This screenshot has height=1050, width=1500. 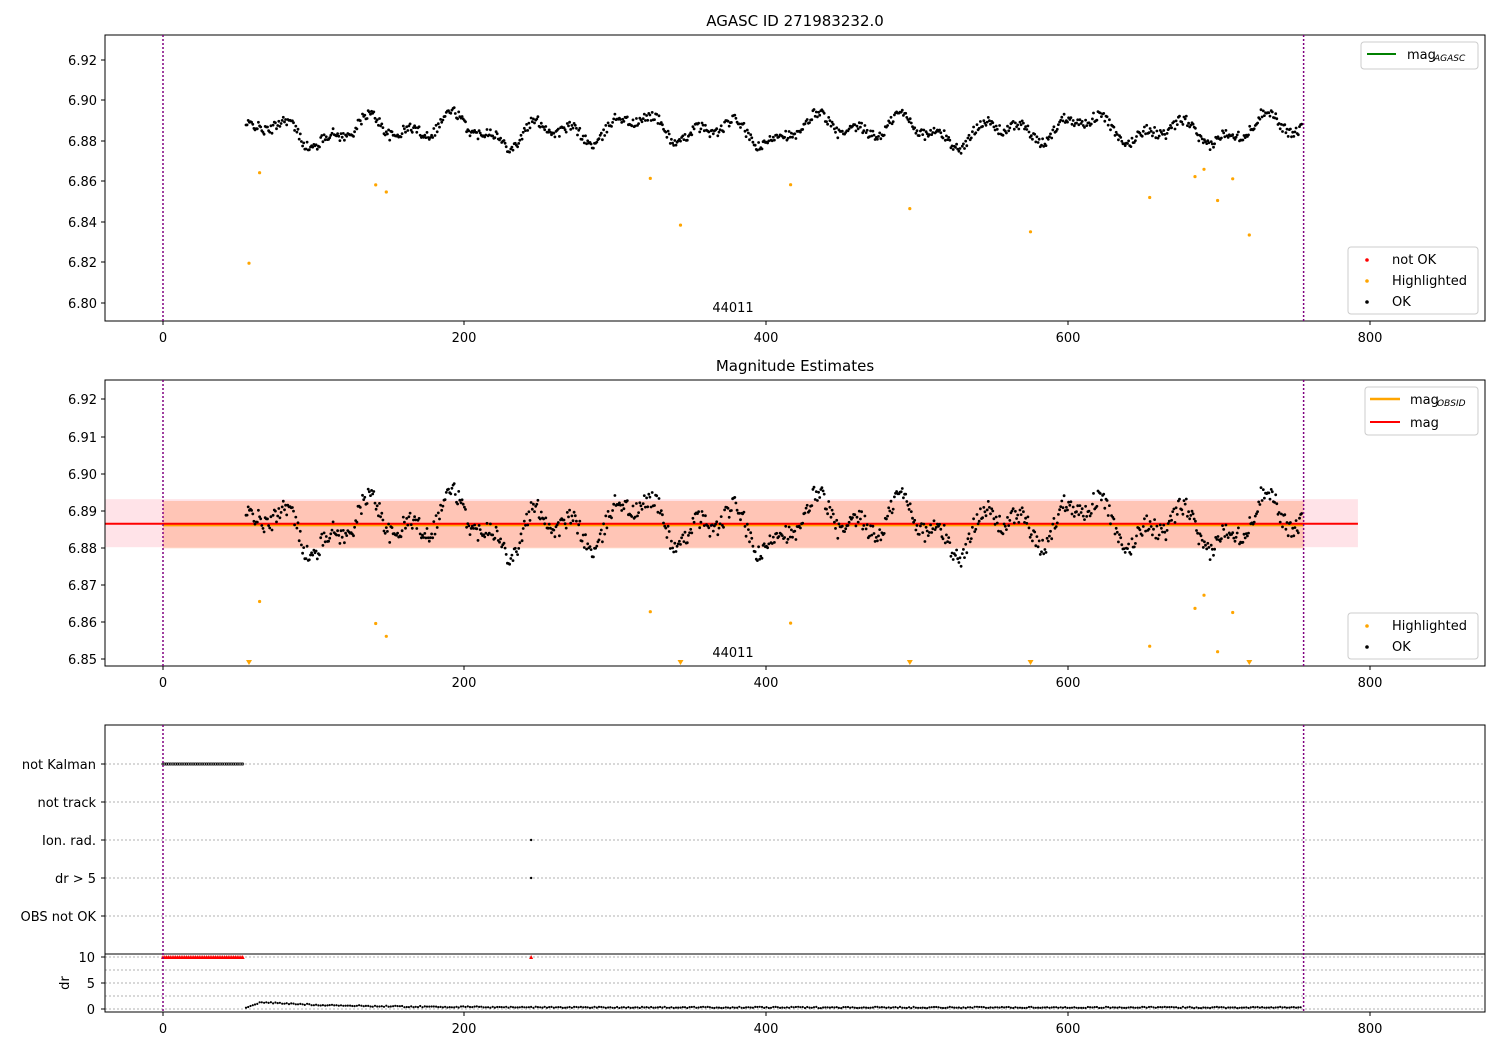 What do you see at coordinates (82, 263) in the screenshot?
I see `y-tick-label: 6.82` at bounding box center [82, 263].